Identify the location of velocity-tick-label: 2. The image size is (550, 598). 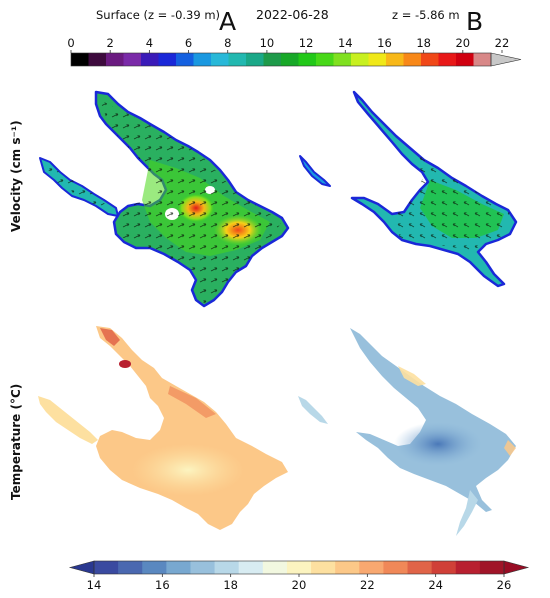
(110, 43).